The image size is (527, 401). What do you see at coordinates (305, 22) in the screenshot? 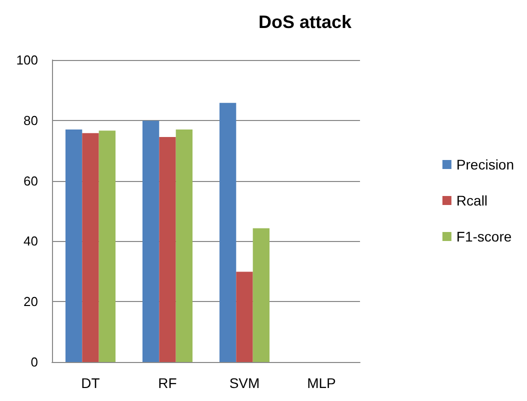
I see `chart-title: DoS attack` at bounding box center [305, 22].